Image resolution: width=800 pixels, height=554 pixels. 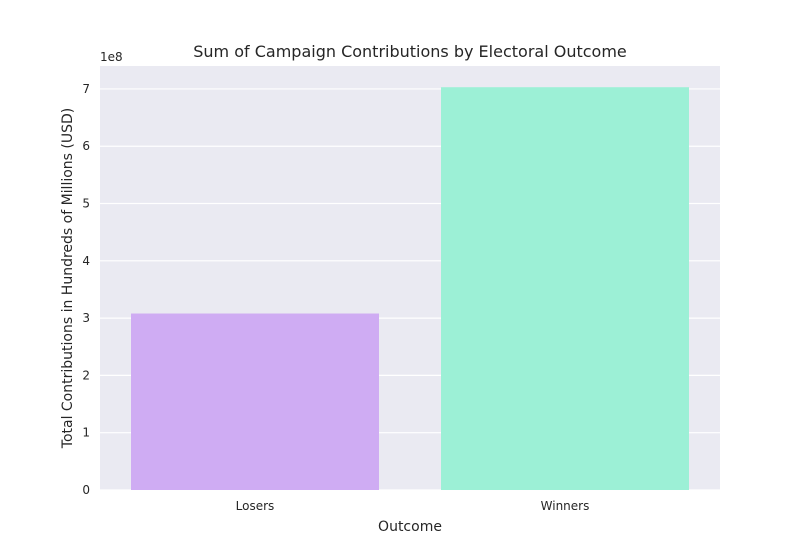 I want to click on y-tick-label: 4, so click(x=86, y=261).